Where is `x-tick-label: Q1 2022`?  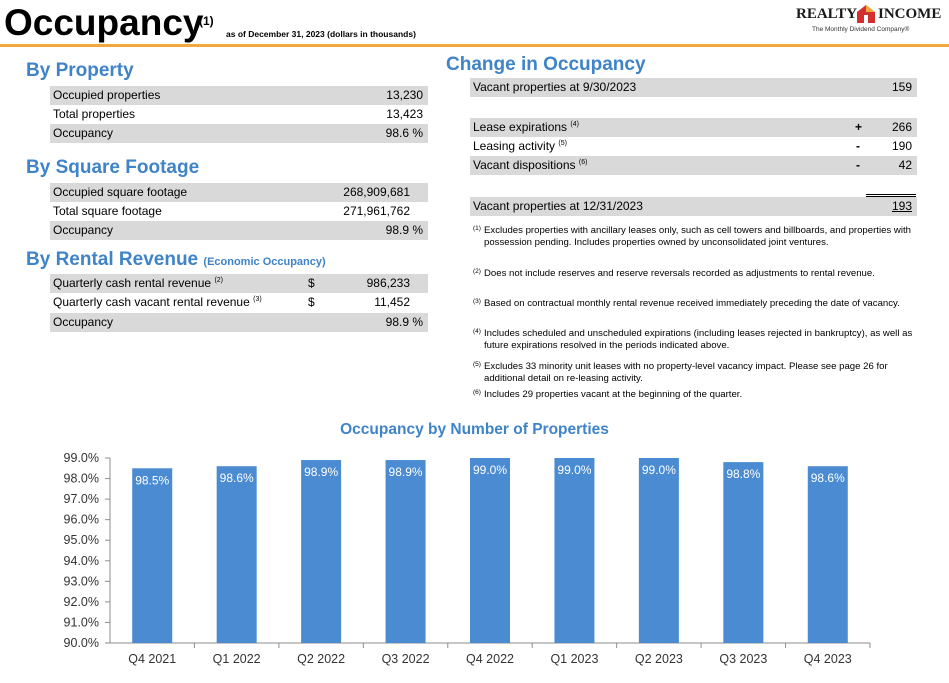
x-tick-label: Q1 2022 is located at coordinates (237, 659).